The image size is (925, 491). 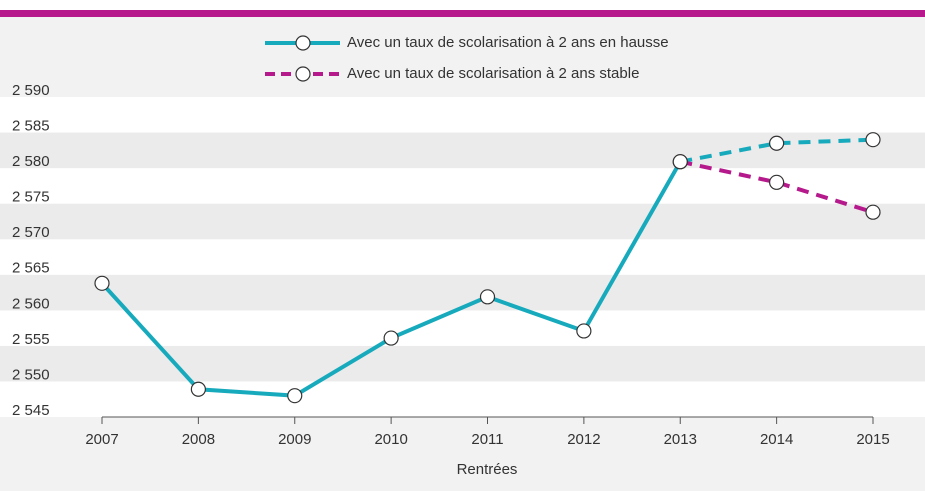 I want to click on x-tick-label: 2008, so click(x=198, y=439).